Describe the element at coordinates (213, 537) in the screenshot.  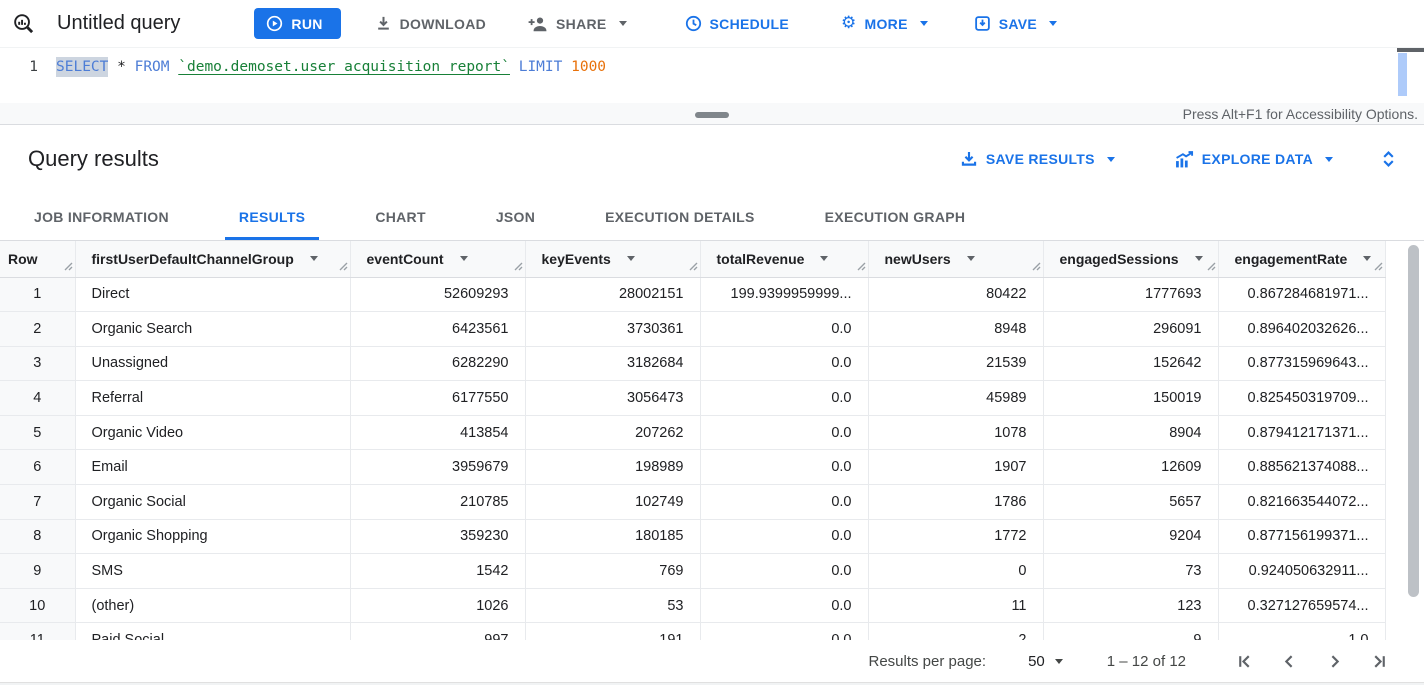
I see `table-cell: Organic Shopping` at that location.